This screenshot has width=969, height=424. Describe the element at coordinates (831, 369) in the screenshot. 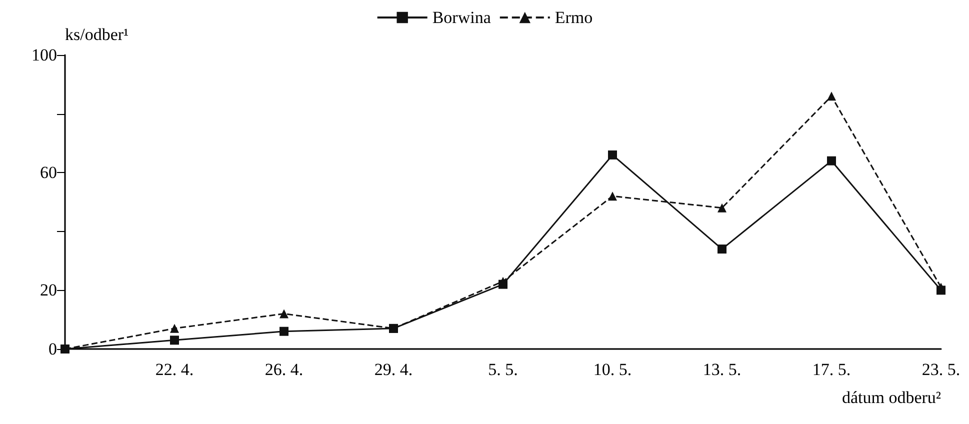

I see `x-tick-label: 17. 5.` at that location.